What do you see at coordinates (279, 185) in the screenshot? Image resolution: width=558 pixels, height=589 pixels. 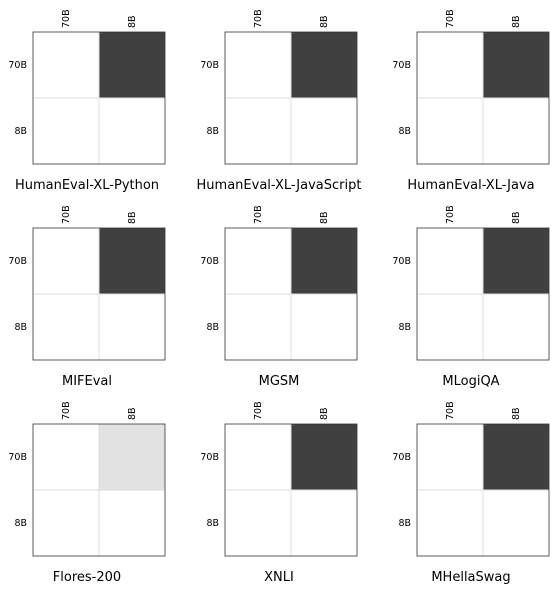 I see `panel-title: HumanEval-XL-JavaScript` at bounding box center [279, 185].